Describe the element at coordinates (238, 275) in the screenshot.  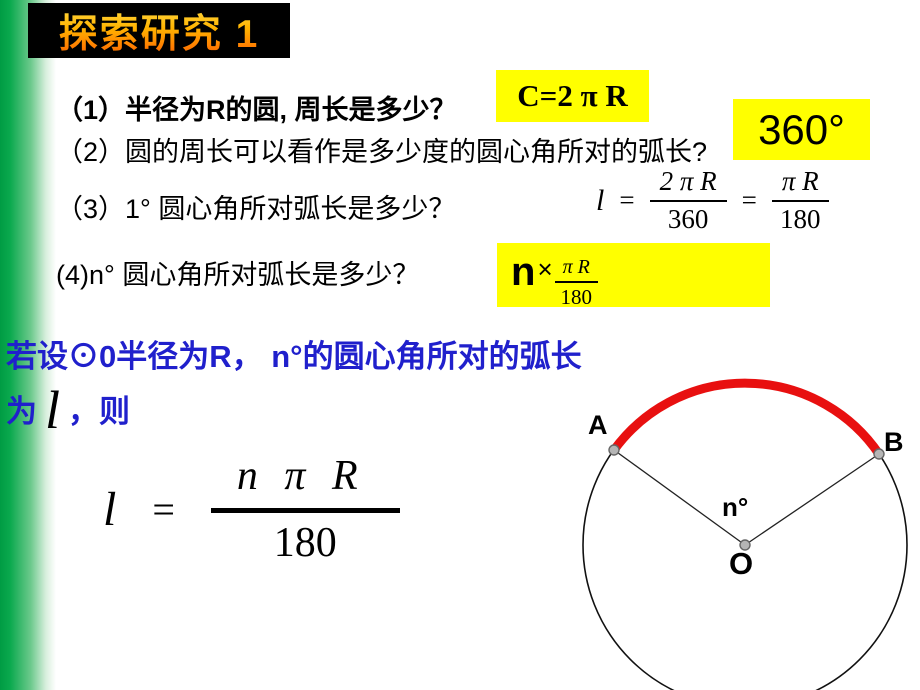
I see `question-4: (4)n° 圆心角所对弧长是多少？` at that location.